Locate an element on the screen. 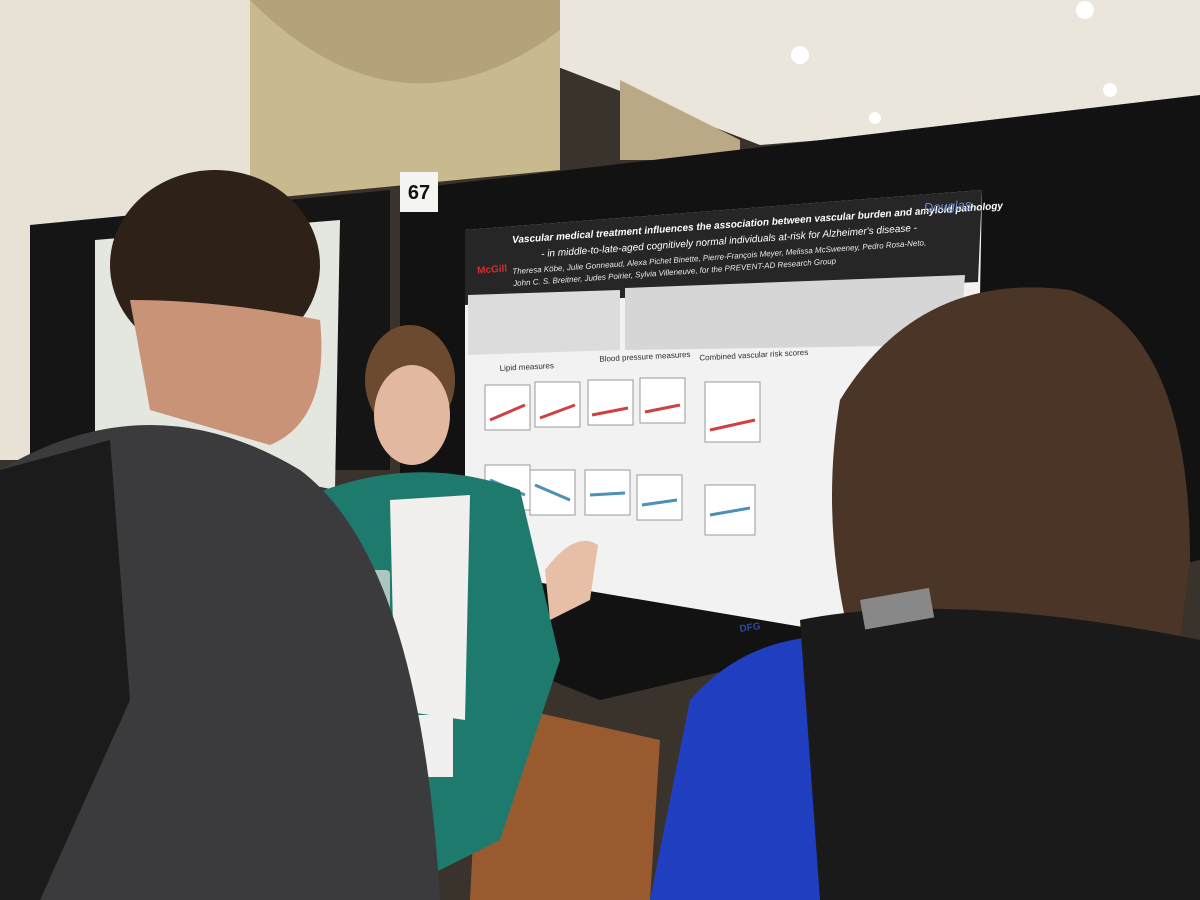 This screenshot has width=1200, height=900. board-number-card is located at coordinates (419, 192).